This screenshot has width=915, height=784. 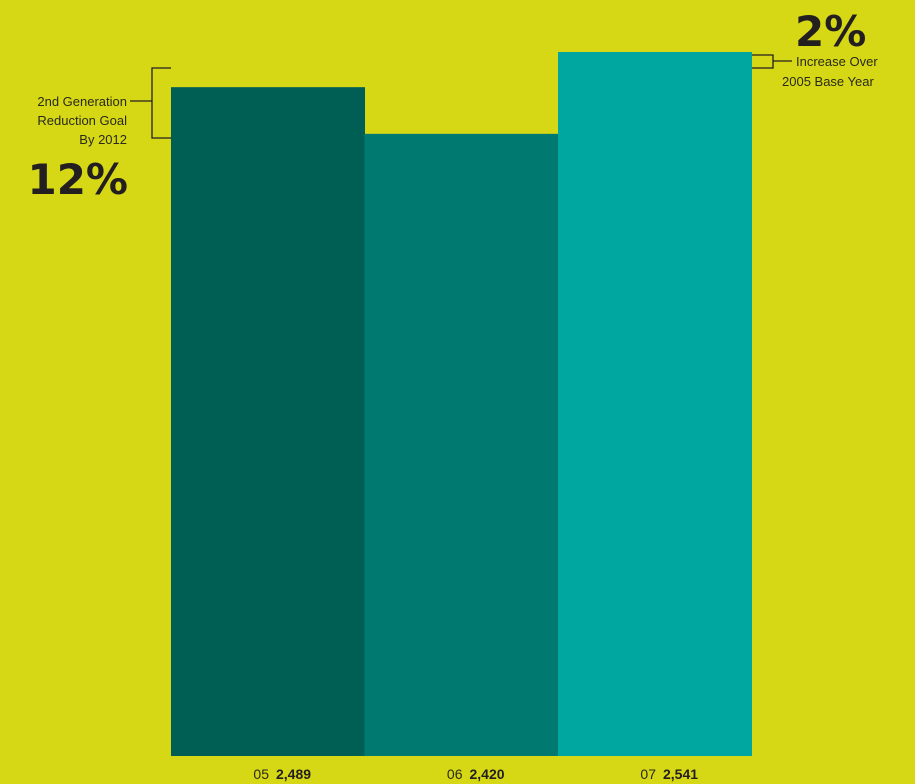 I want to click on left-annotation-line-2: Reduction Goal, so click(x=82, y=120).